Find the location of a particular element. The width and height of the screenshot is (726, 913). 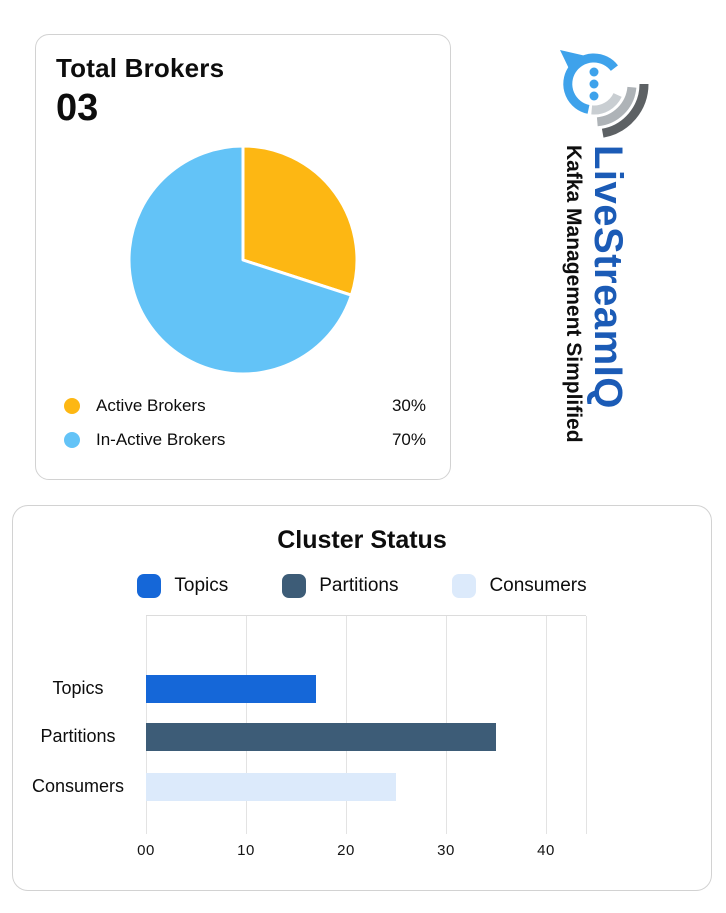

pie-legend-item: Active Brokers 30% is located at coordinates (245, 406).